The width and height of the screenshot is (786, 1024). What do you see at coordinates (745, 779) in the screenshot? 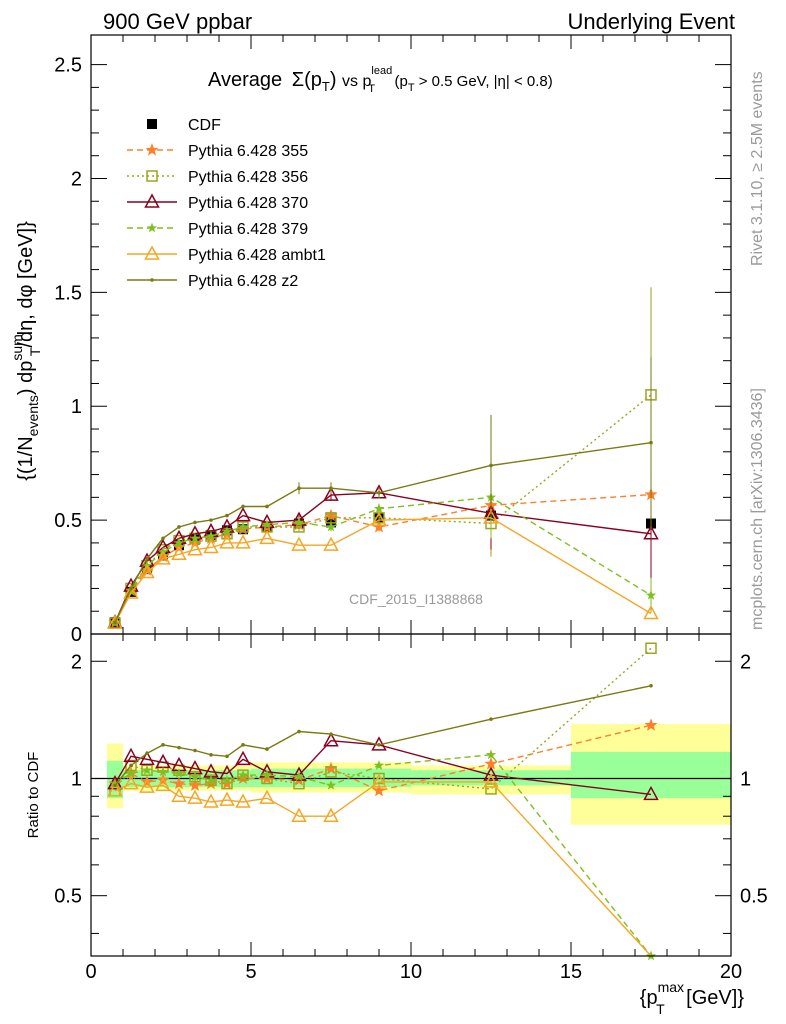
I see `ratio-tick-label-right: 1` at bounding box center [745, 779].